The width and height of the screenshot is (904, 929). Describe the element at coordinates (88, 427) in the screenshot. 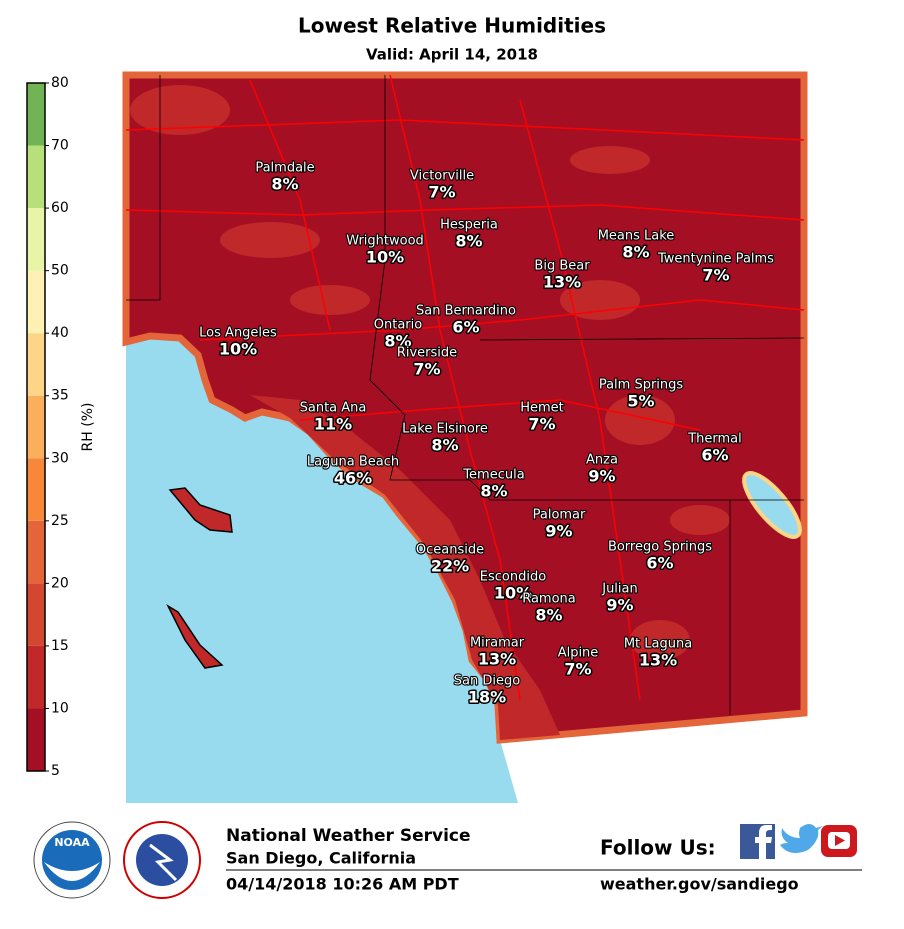

I see `colorbar-label: RH (%)` at that location.